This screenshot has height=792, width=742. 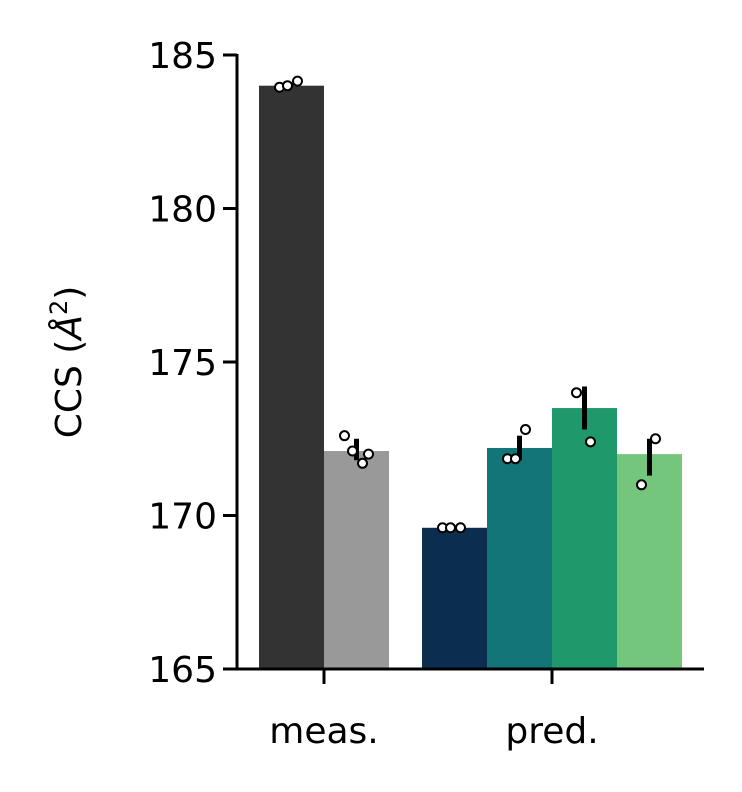 I want to click on y-tick-label: 175, so click(x=182, y=363).